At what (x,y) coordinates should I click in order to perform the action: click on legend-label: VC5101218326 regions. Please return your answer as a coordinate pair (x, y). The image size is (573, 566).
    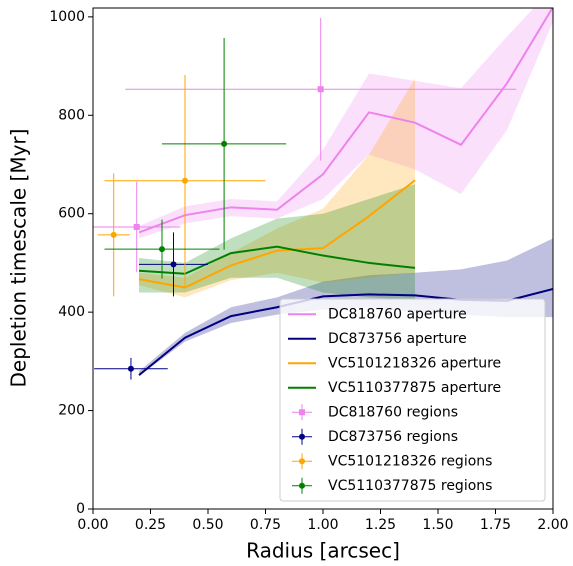
    Looking at the image, I should click on (410, 461).